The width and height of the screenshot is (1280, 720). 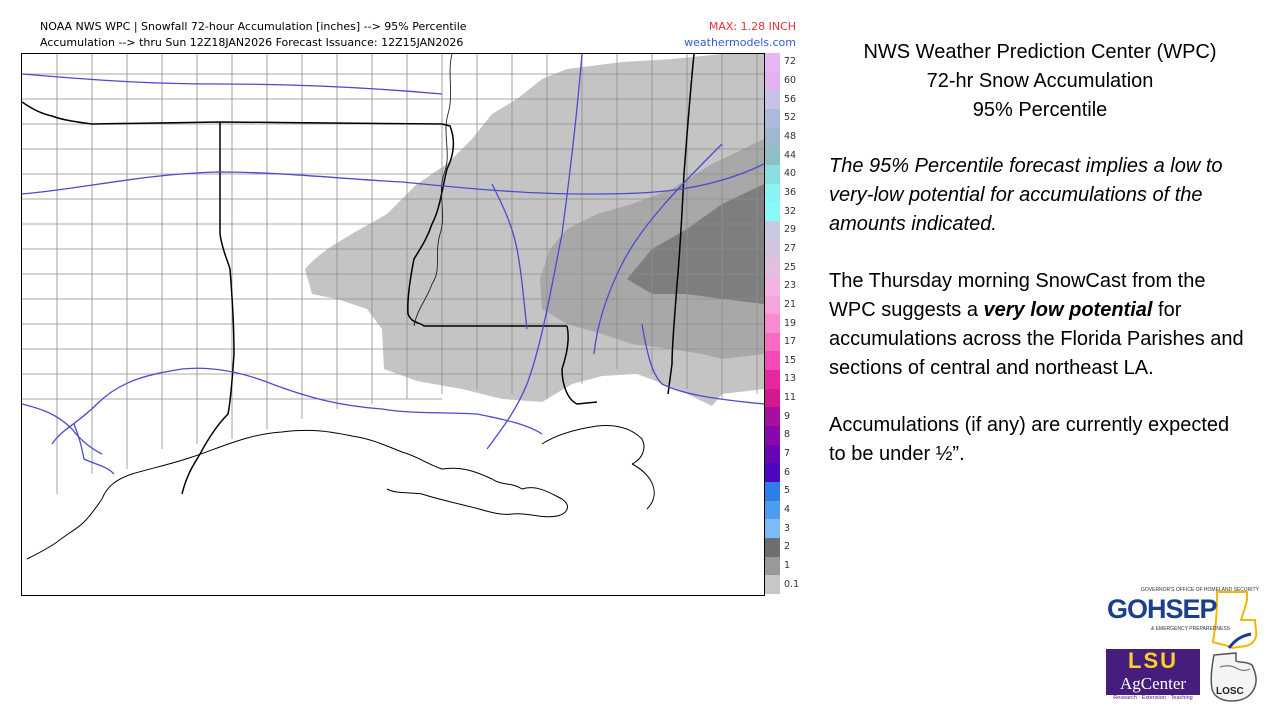 What do you see at coordinates (790, 80) in the screenshot?
I see `colorbar-label: 60` at bounding box center [790, 80].